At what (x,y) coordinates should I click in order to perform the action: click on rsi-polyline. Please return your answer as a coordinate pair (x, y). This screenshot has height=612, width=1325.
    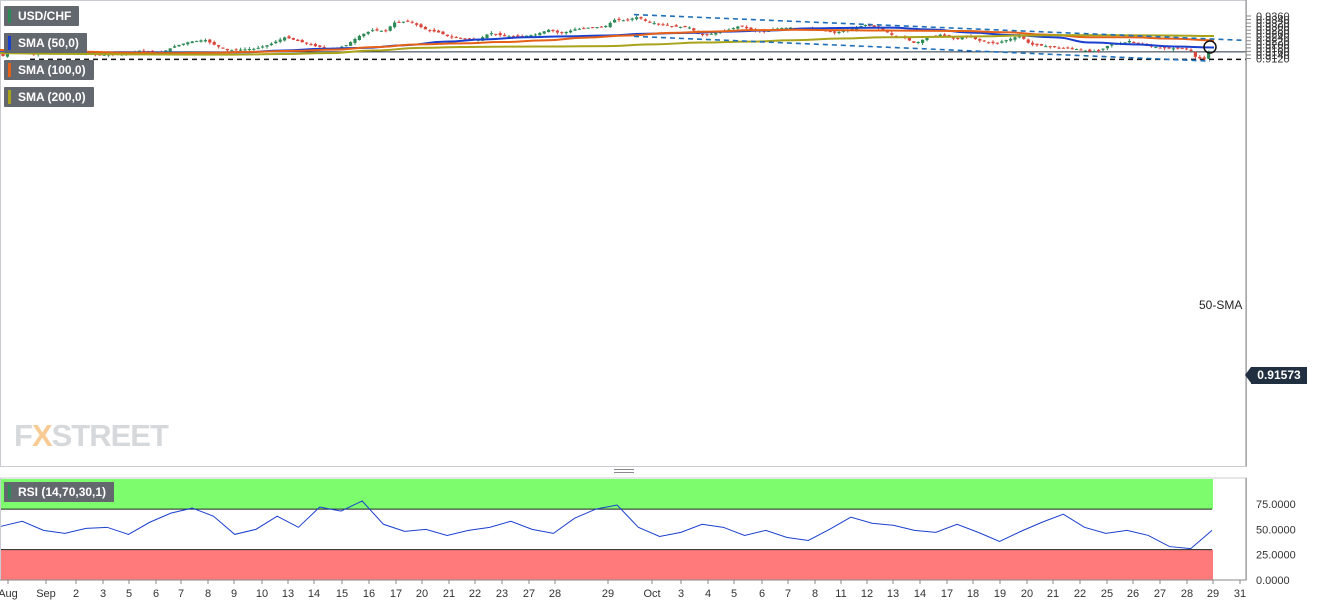
    Looking at the image, I should click on (606, 525).